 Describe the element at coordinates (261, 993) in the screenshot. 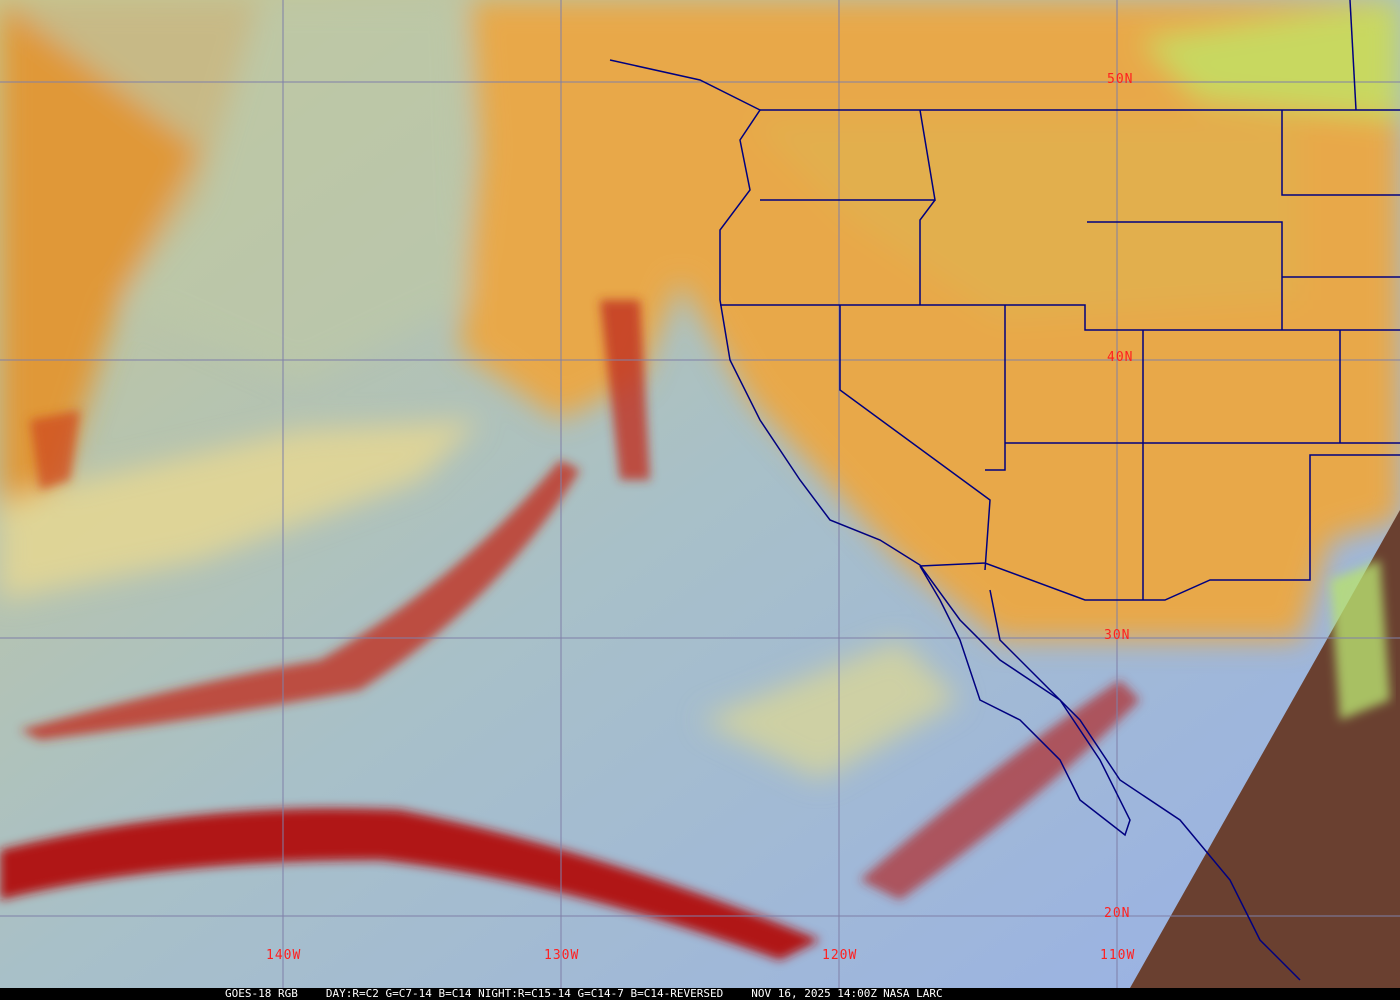

I see `caption-satellite: GOES-18 RGB` at that location.